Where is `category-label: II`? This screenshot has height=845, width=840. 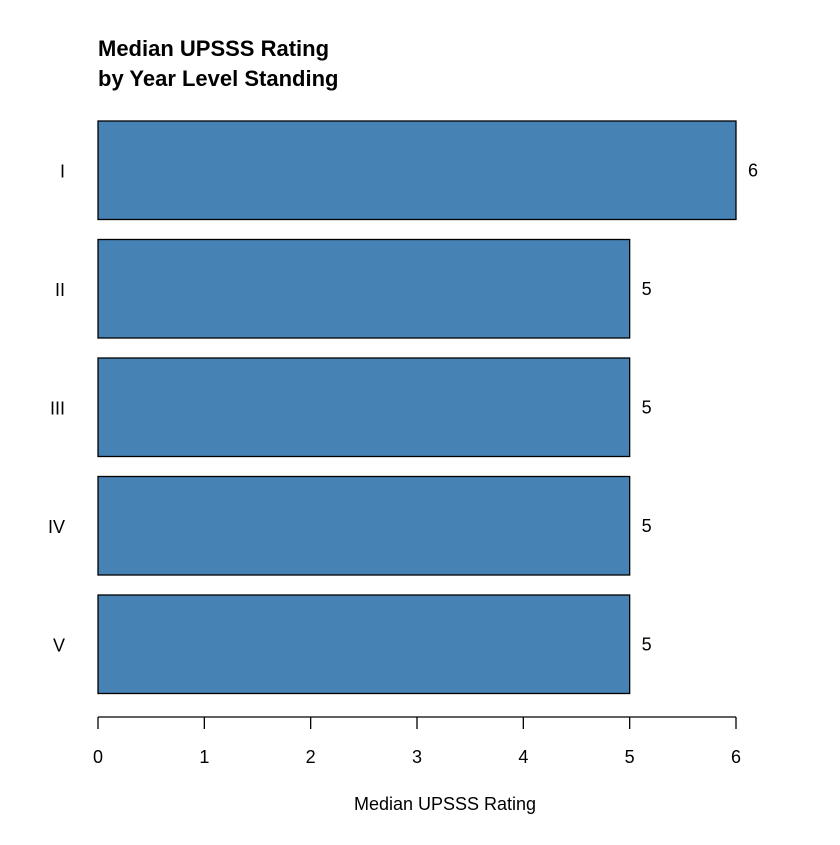
category-label: II is located at coordinates (60, 290).